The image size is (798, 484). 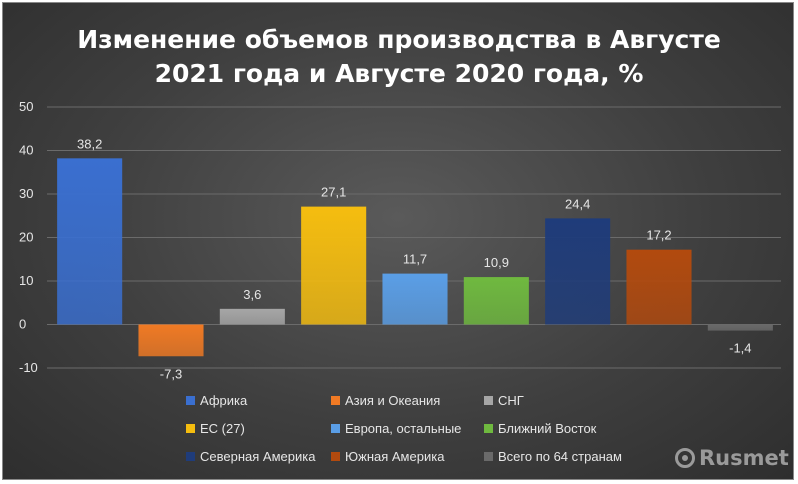 What do you see at coordinates (399, 73) in the screenshot?
I see `chart-title-line-2: 2021 года и Августе 2020 года, %` at bounding box center [399, 73].